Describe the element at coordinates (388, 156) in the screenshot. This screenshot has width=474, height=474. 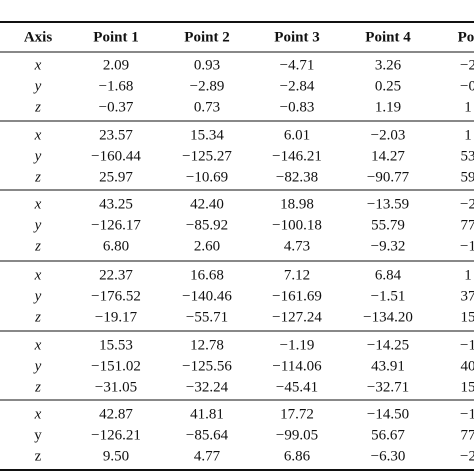
I see `value-cell: 14.27` at that location.